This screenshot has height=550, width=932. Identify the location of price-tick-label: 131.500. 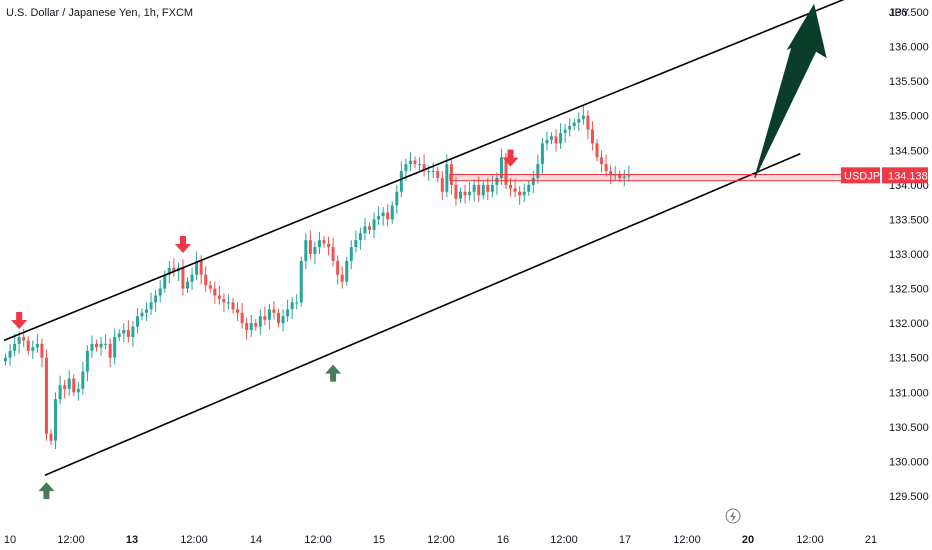
(909, 359).